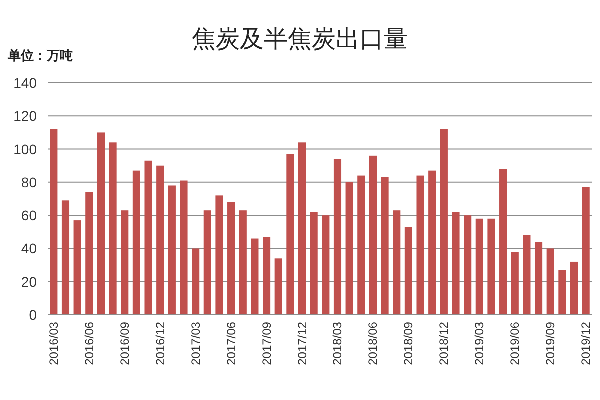 This screenshot has width=600, height=400. I want to click on y-tick-label: 40, so click(29, 248).